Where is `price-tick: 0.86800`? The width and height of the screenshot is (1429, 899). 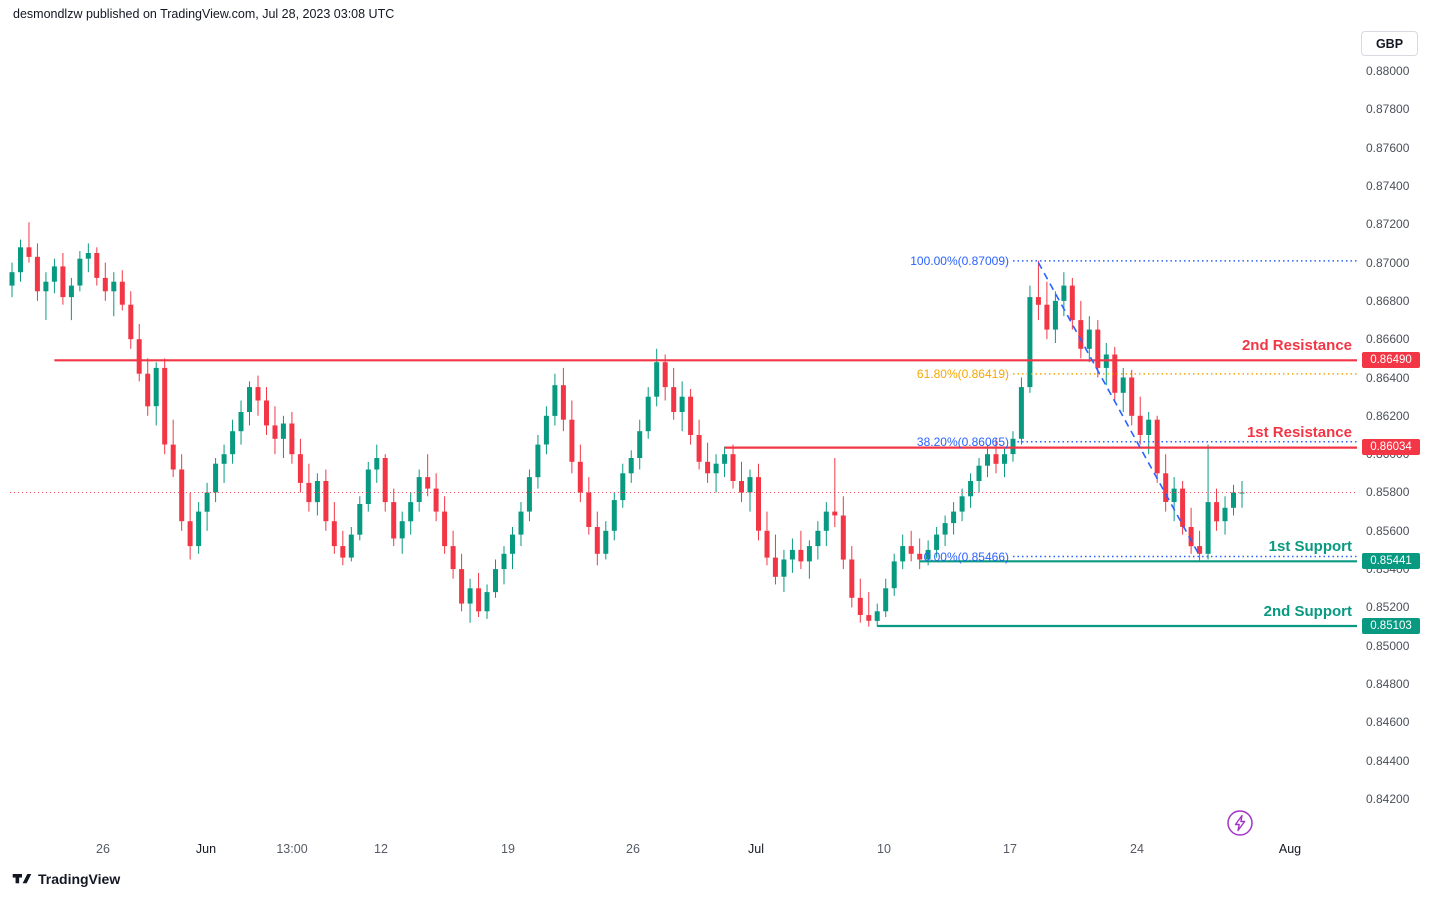 price-tick: 0.86800 is located at coordinates (1388, 300).